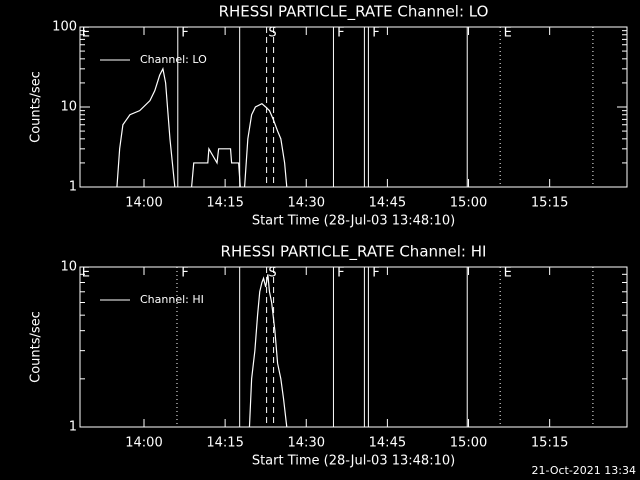  I want to click on legend-label: Channel: HI, so click(172, 299).